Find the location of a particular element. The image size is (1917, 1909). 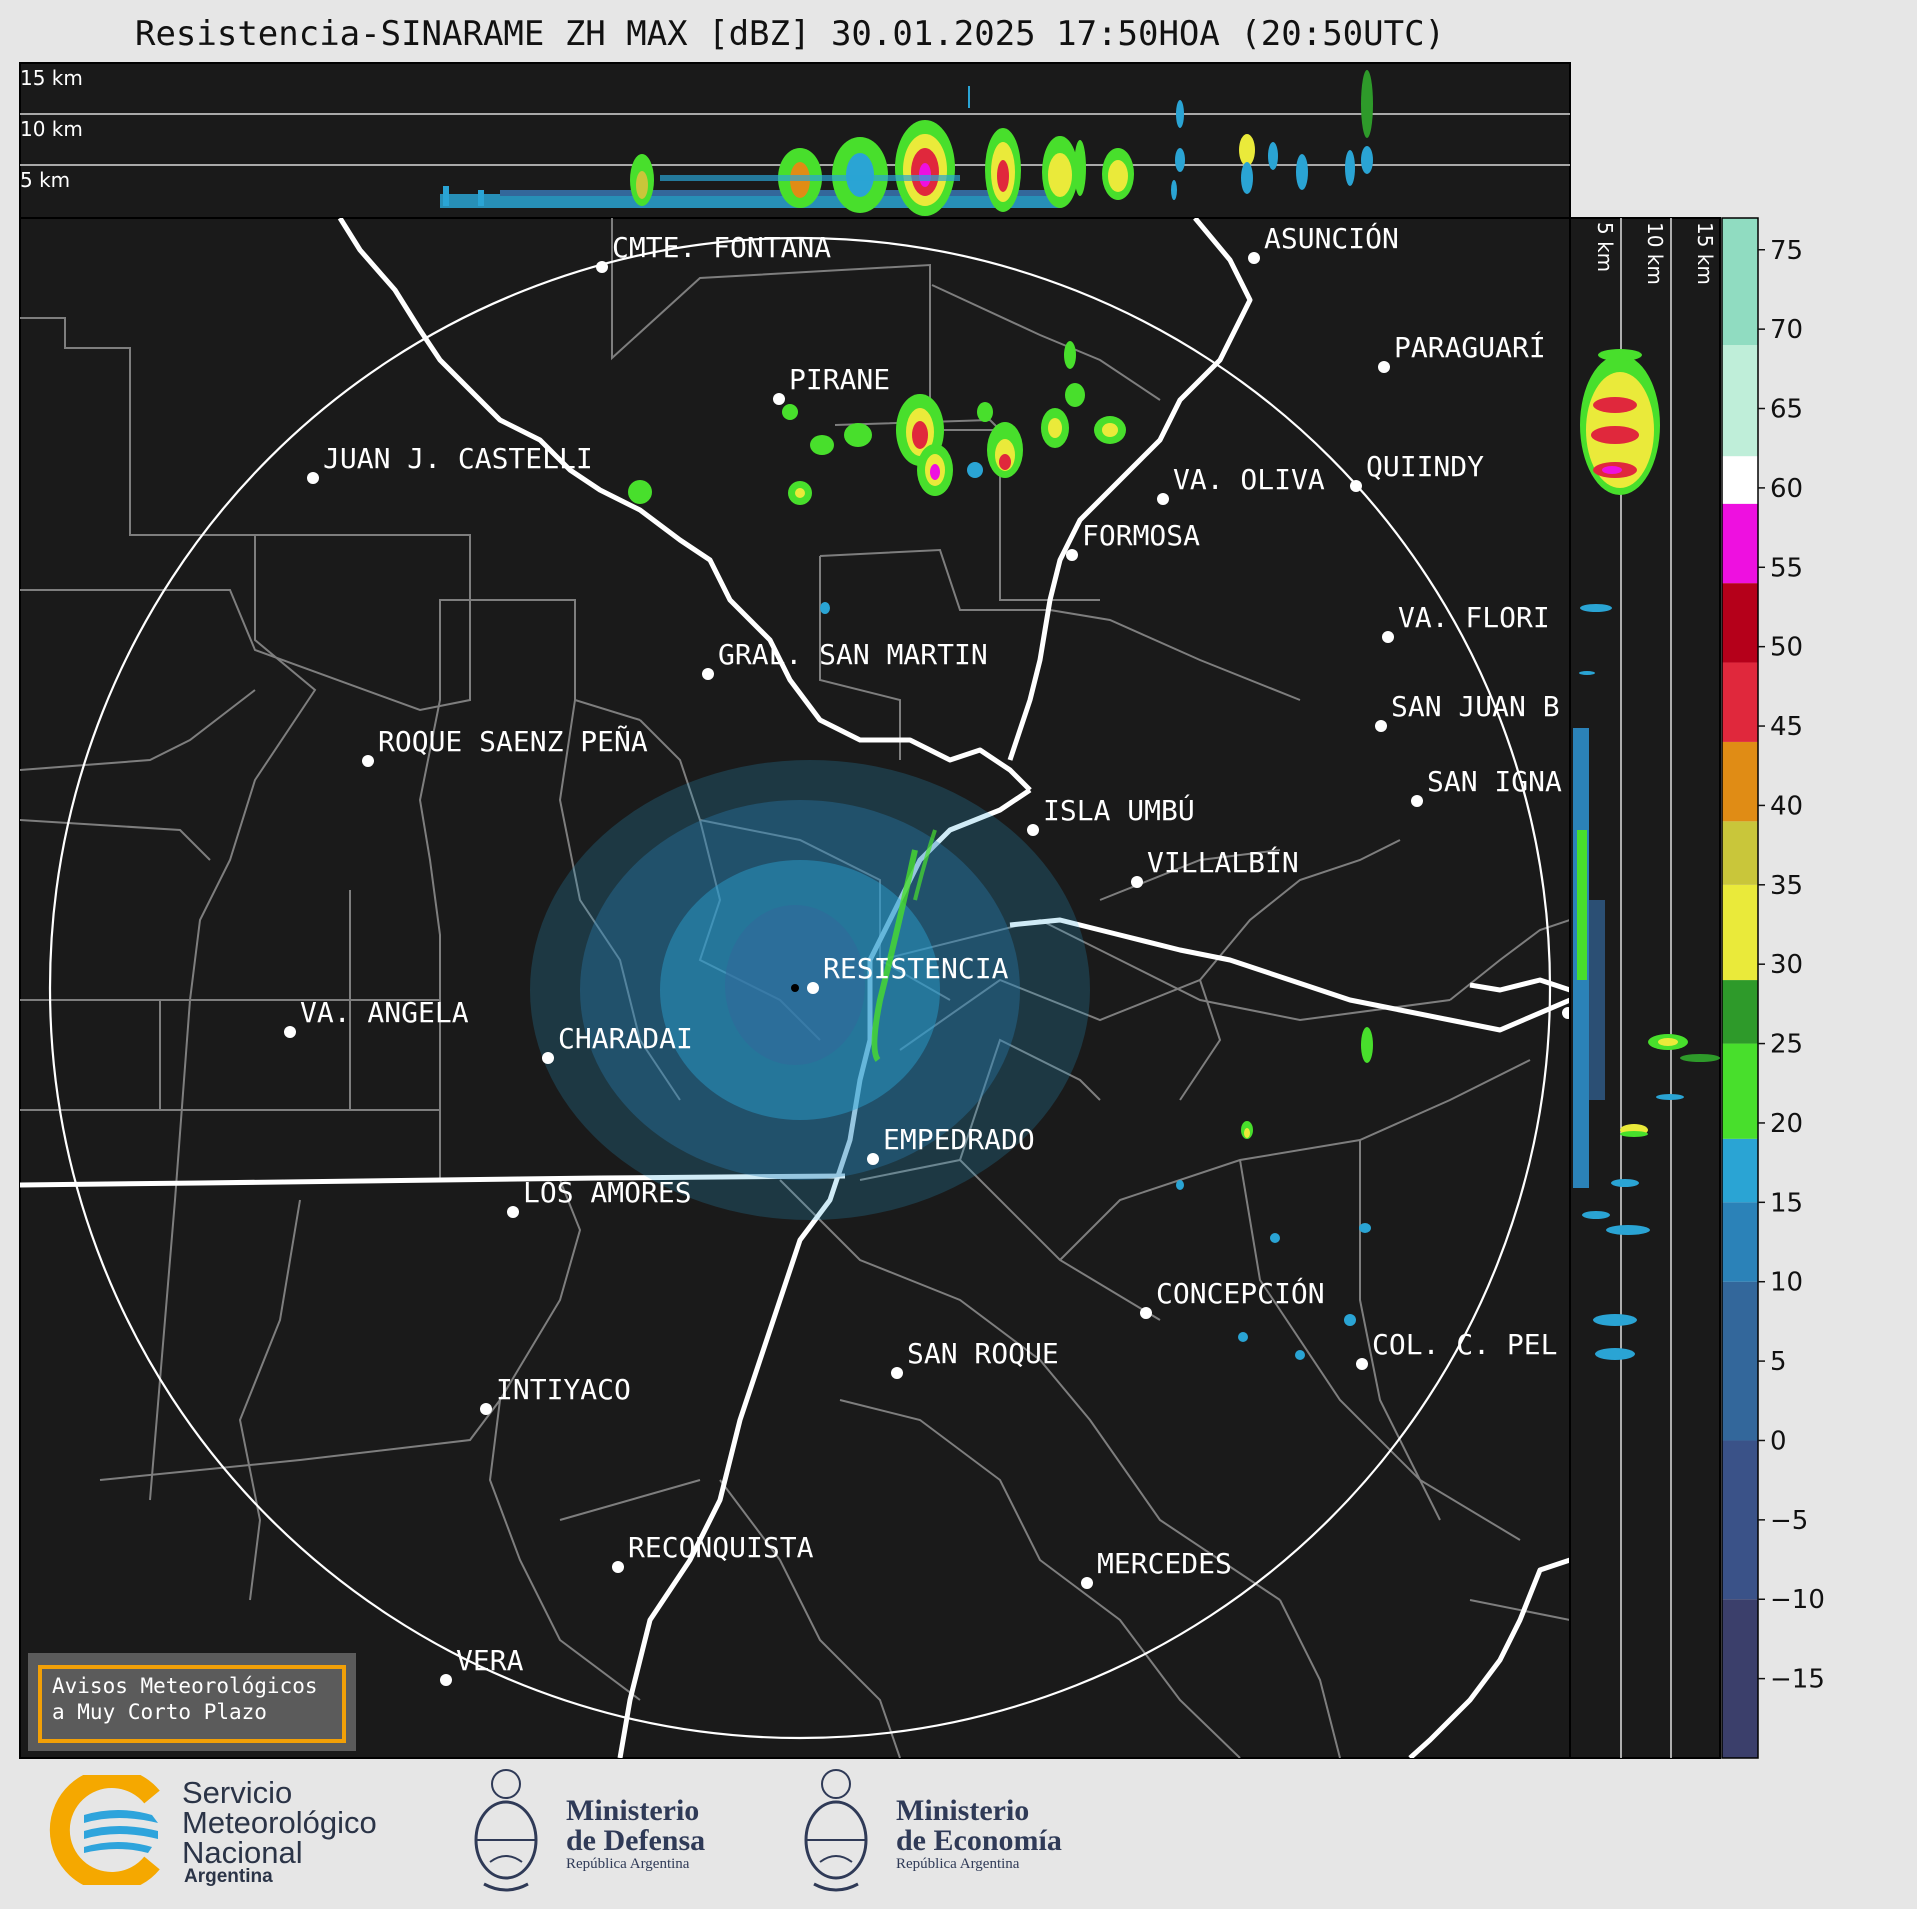

city-label: GRAL. SAN MARTIN is located at coordinates (853, 654).